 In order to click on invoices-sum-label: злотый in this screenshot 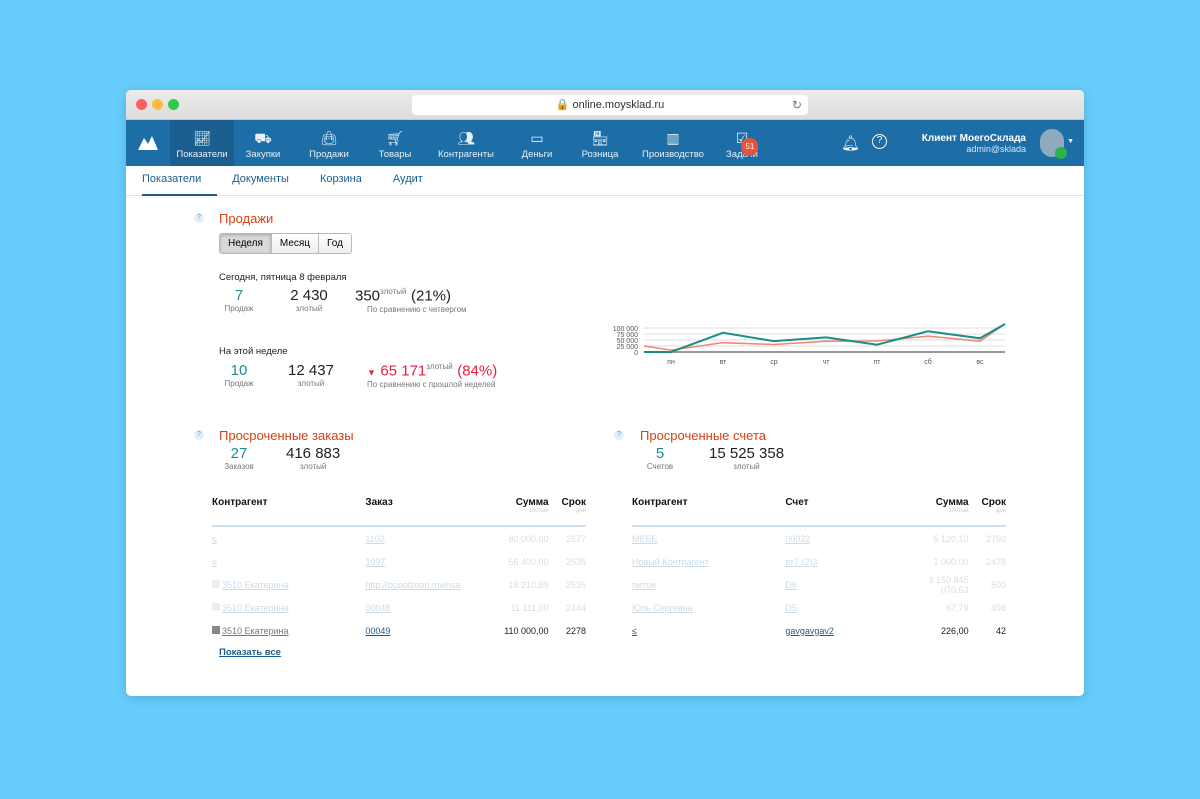, I will do `click(746, 466)`.